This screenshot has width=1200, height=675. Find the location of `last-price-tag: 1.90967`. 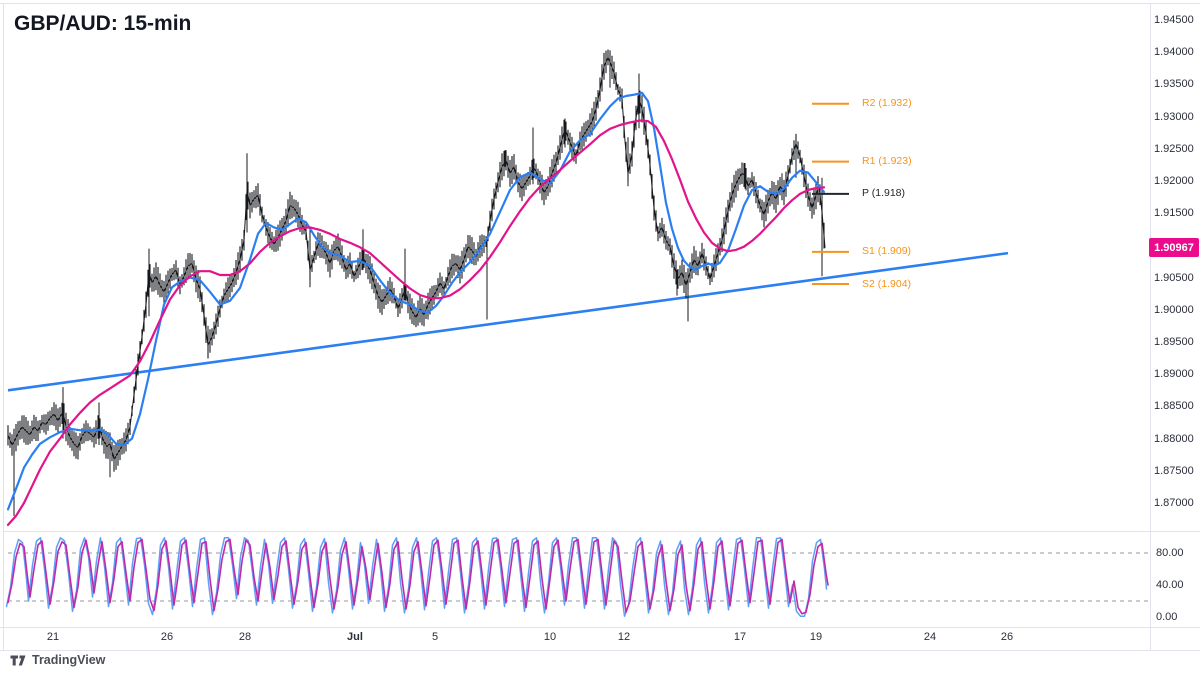

last-price-tag: 1.90967 is located at coordinates (1174, 248).